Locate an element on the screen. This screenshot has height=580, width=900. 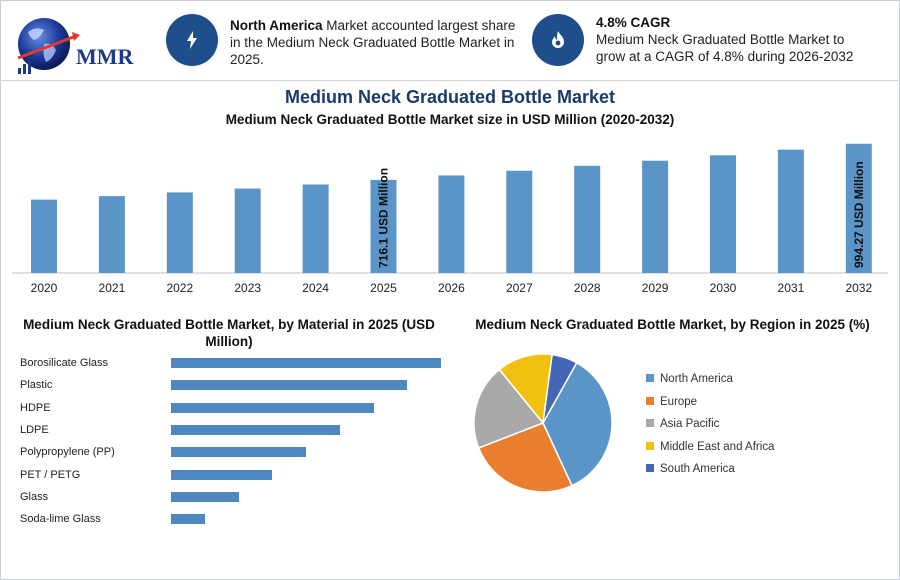
bar-2025 is located at coordinates (383, 226).